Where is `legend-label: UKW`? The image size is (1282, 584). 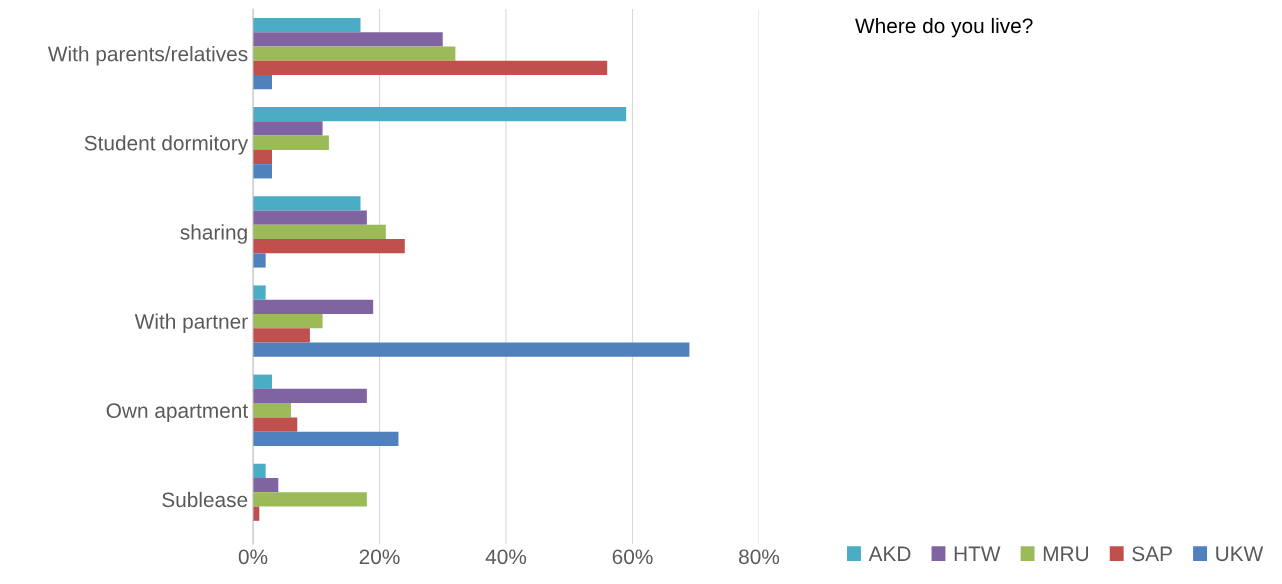 legend-label: UKW is located at coordinates (1240, 554).